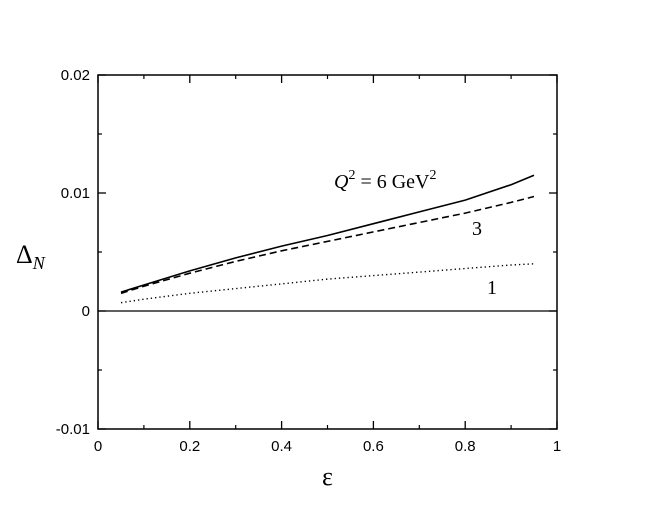 This screenshot has height=505, width=654. What do you see at coordinates (86, 311) in the screenshot?
I see `y-tick-label: 0` at bounding box center [86, 311].